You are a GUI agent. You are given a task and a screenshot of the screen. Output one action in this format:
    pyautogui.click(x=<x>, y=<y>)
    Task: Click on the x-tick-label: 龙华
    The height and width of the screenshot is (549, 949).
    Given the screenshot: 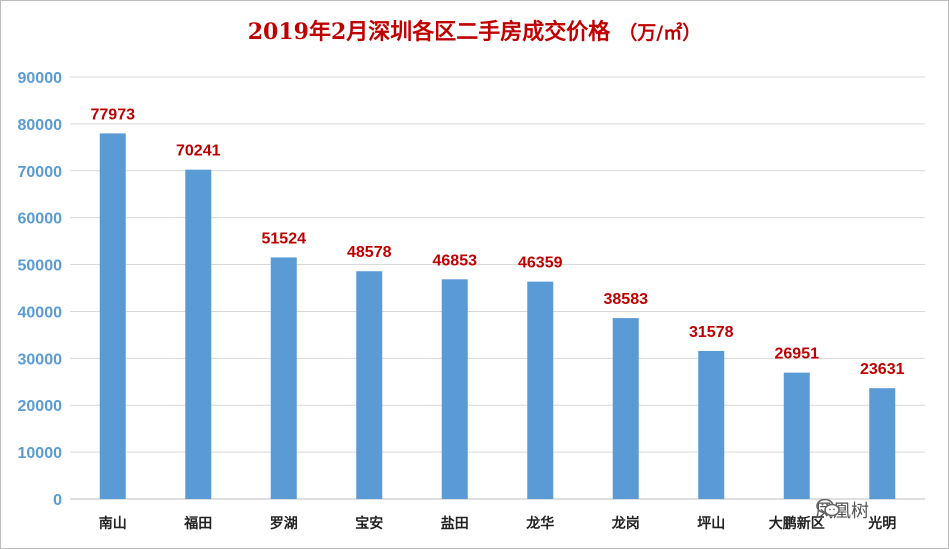 What is the action you would take?
    pyautogui.click(x=539, y=523)
    